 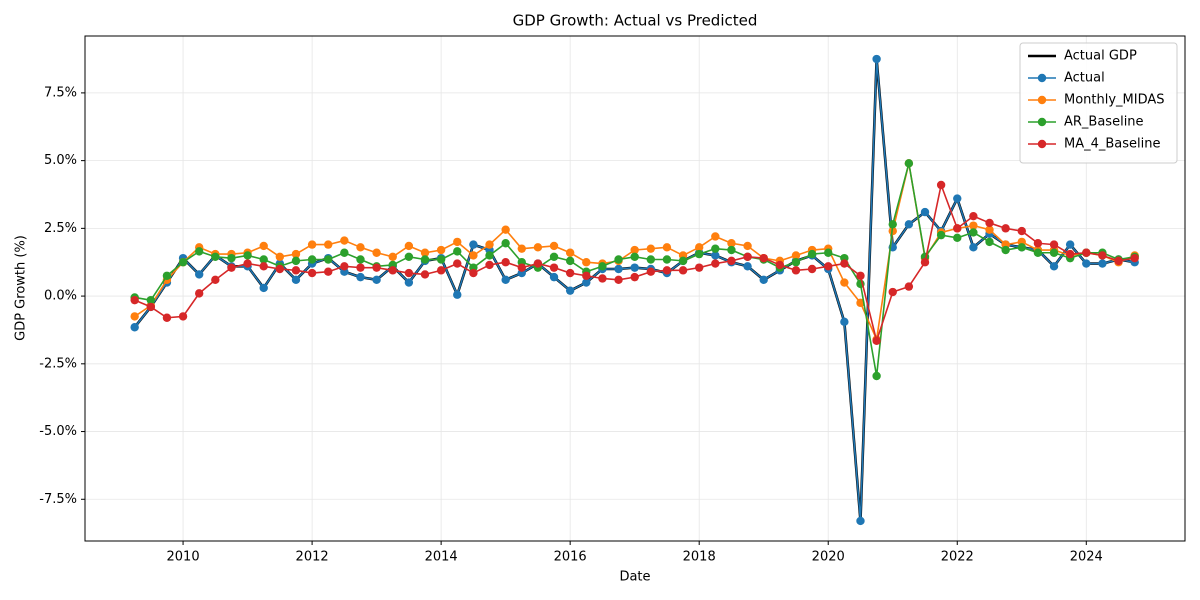 What do you see at coordinates (1104, 122) in the screenshot?
I see `legend-label: AR_Baseline` at bounding box center [1104, 122].